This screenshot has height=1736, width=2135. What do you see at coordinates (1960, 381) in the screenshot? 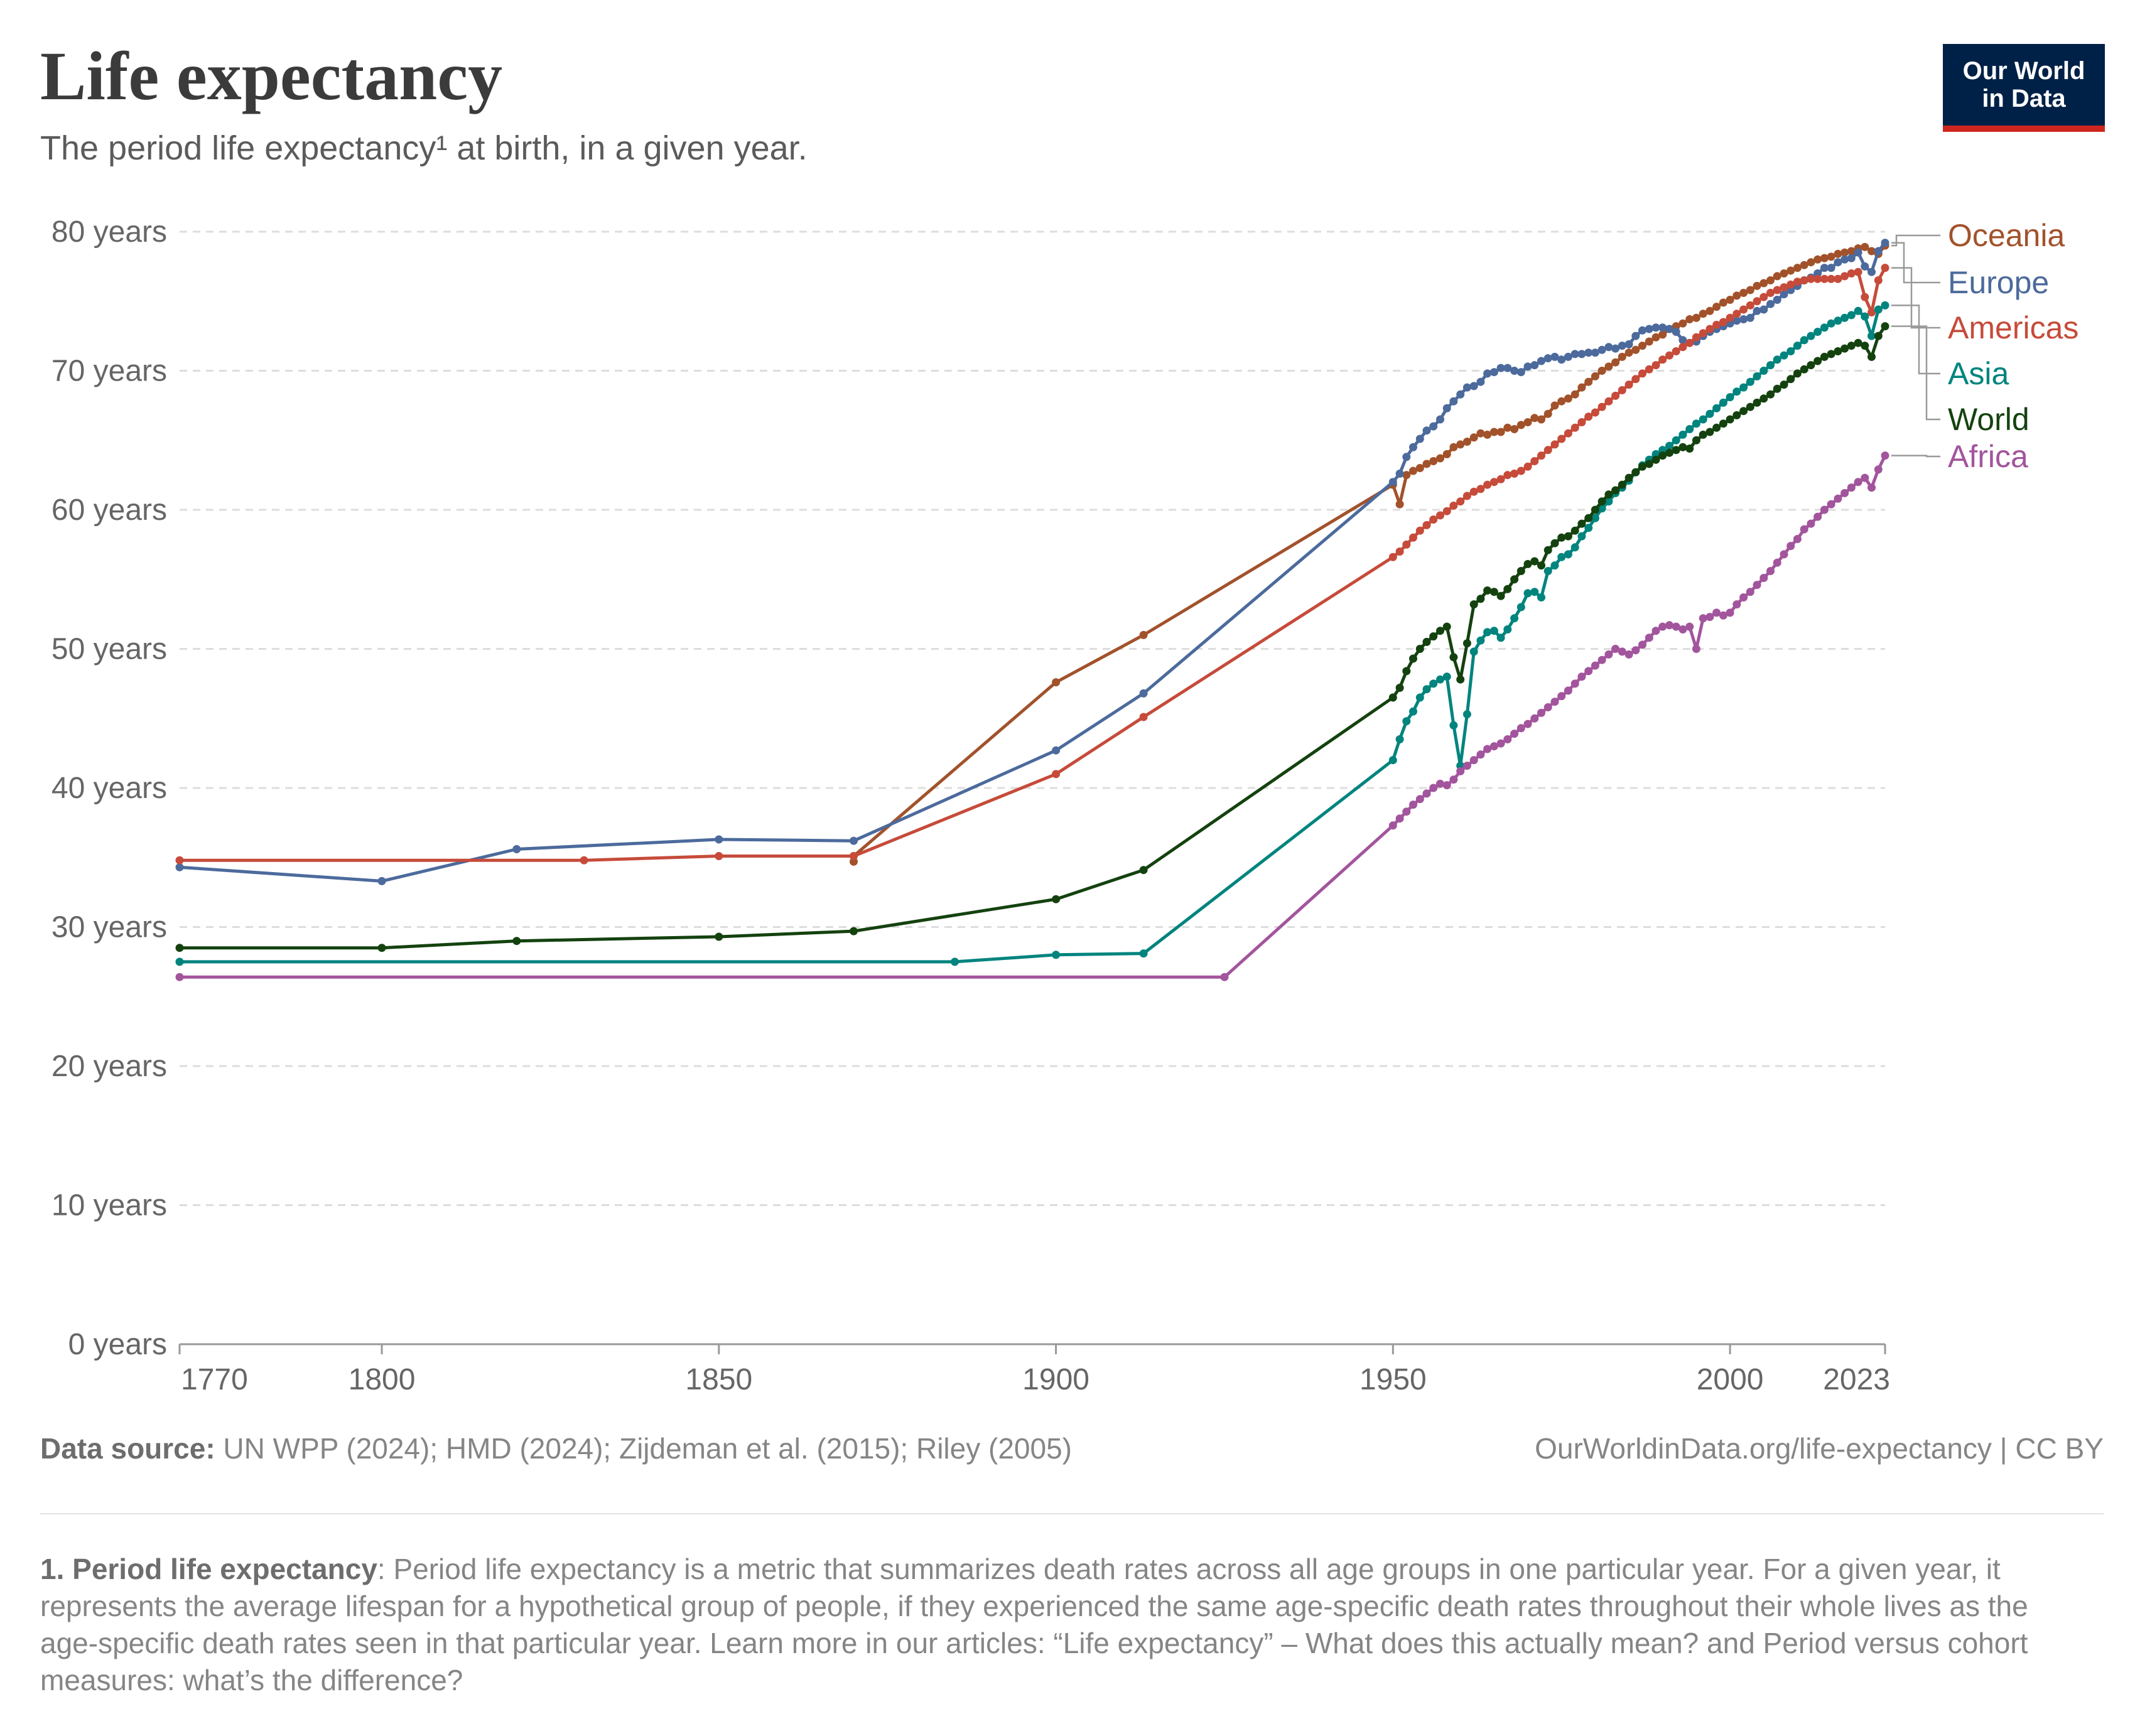
I see `legend-item-world: World` at bounding box center [1960, 381].